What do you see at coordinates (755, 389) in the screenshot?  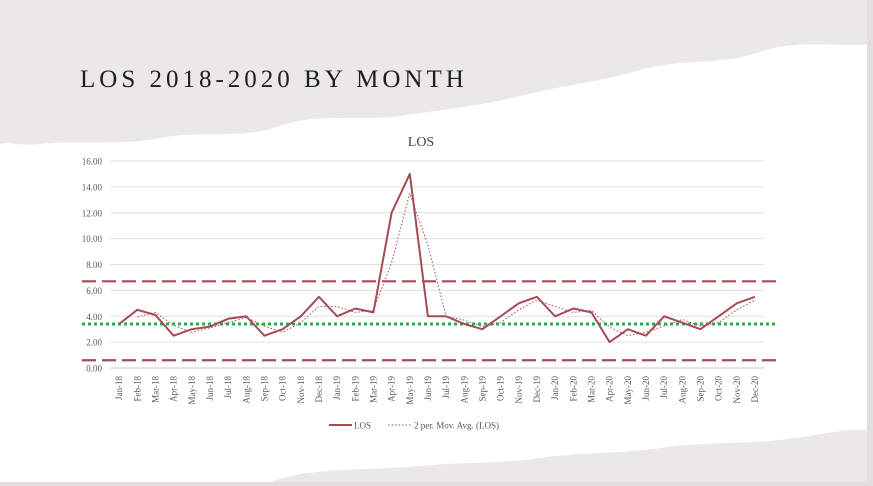 I see `x-tick-label: Dec-20` at bounding box center [755, 389].